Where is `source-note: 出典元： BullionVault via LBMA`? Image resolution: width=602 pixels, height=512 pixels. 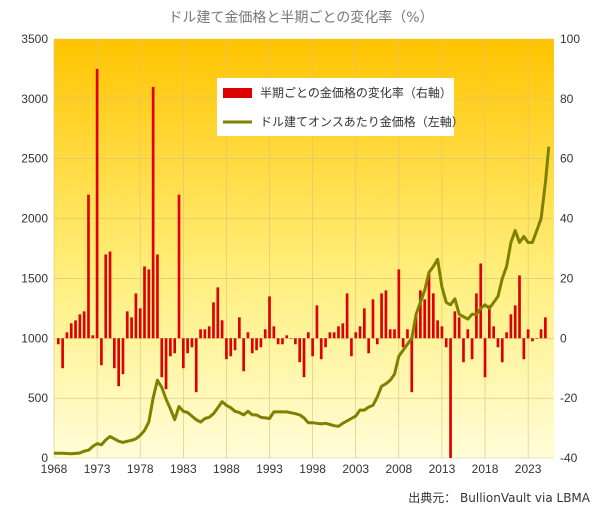 source-note: 出典元： BullionVault via LBMA is located at coordinates (499, 498).